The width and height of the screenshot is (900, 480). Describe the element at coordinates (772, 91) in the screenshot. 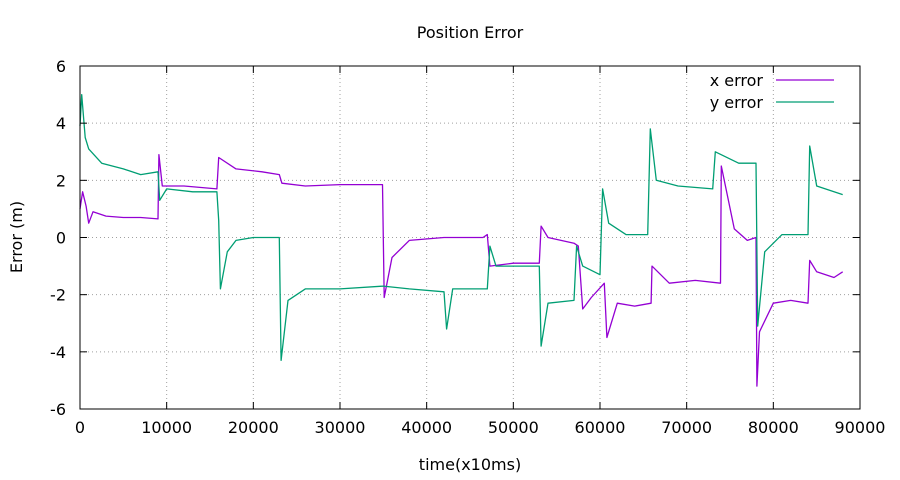

I see `legend: x error y error` at that location.